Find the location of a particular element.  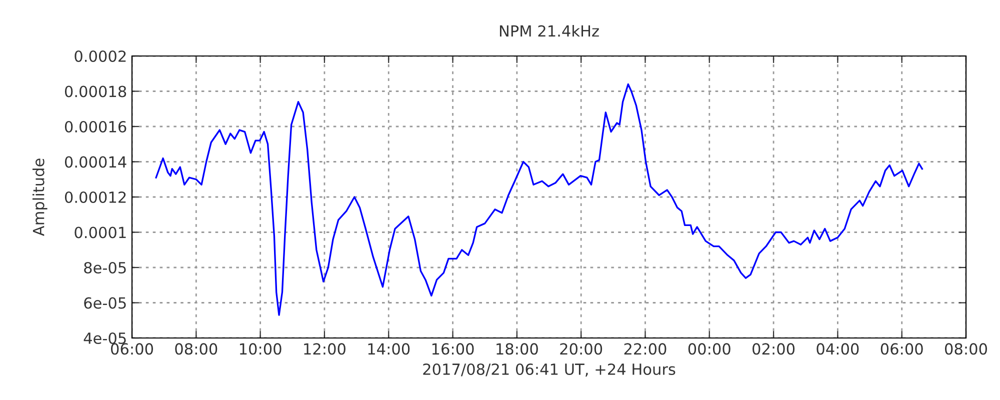

x-tick-label: 00:00 is located at coordinates (709, 349).